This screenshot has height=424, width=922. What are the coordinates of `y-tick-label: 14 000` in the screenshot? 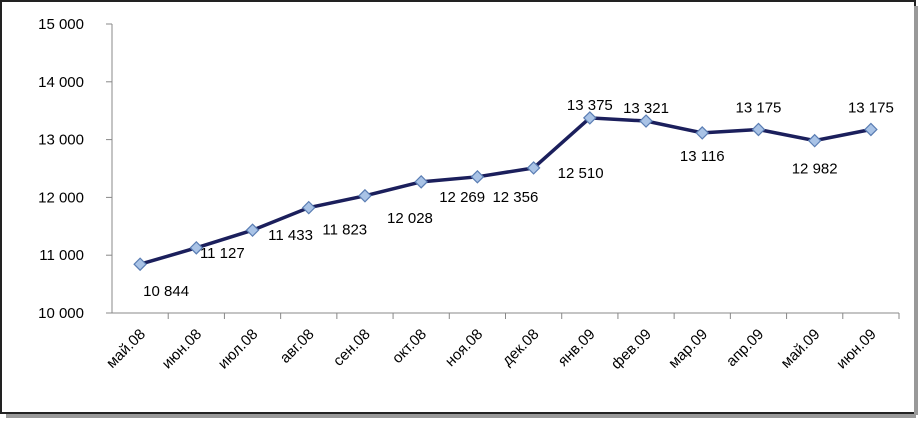 It's located at (61, 82).